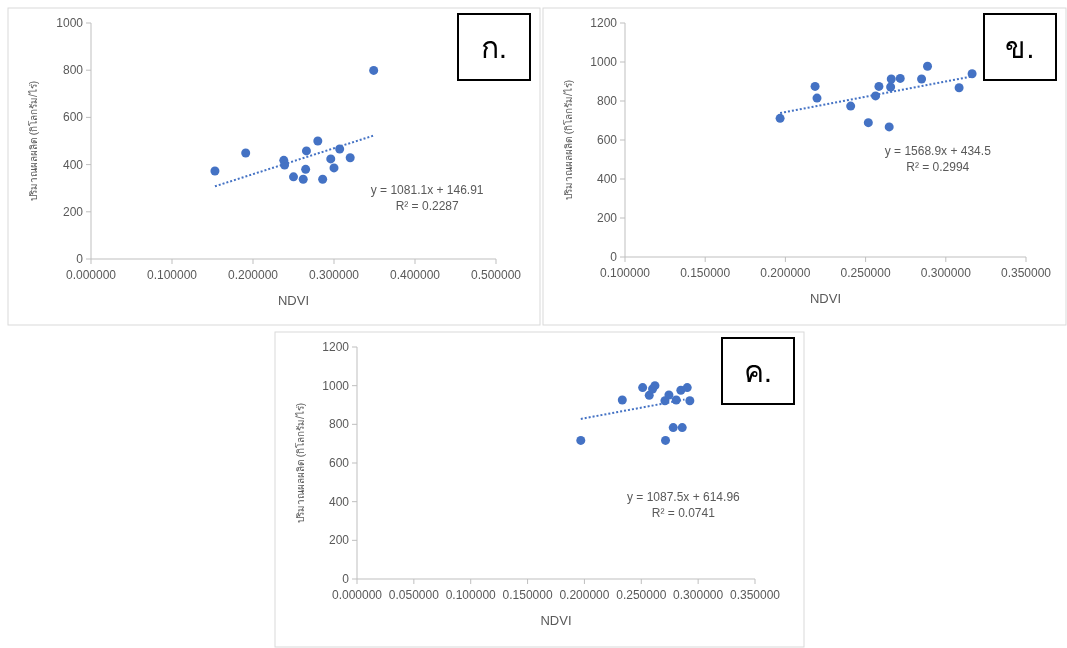  Describe the element at coordinates (938, 151) in the screenshot. I see `annotation: y = 1568.9x + 434.5` at that location.